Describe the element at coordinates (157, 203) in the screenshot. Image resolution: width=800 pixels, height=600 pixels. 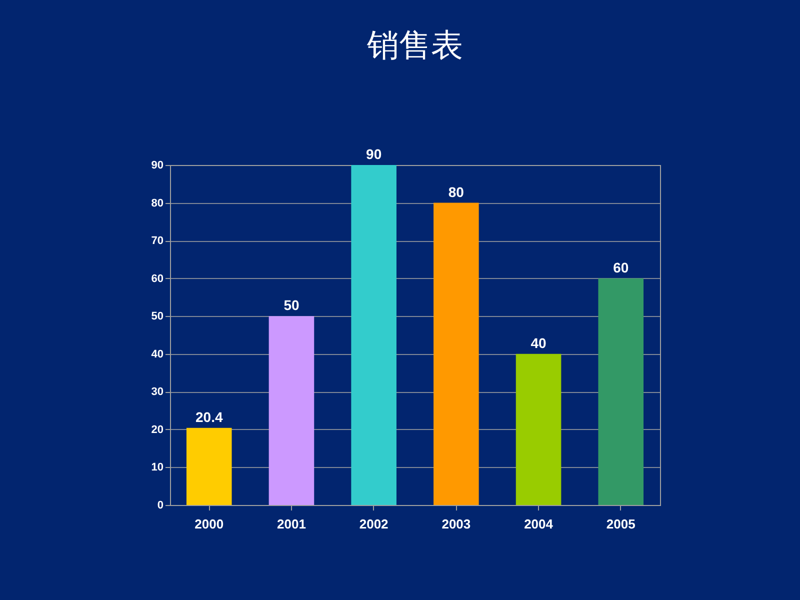
I see `y-tick-label: 80` at that location.